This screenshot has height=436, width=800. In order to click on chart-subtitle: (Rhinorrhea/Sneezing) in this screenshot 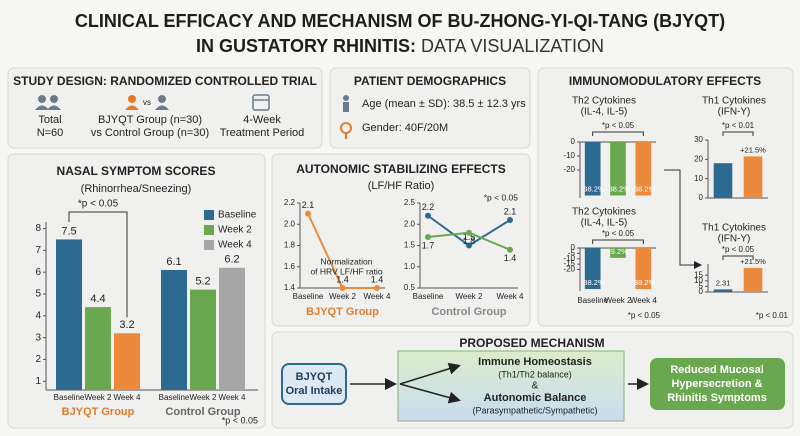, I will do `click(136, 189)`.